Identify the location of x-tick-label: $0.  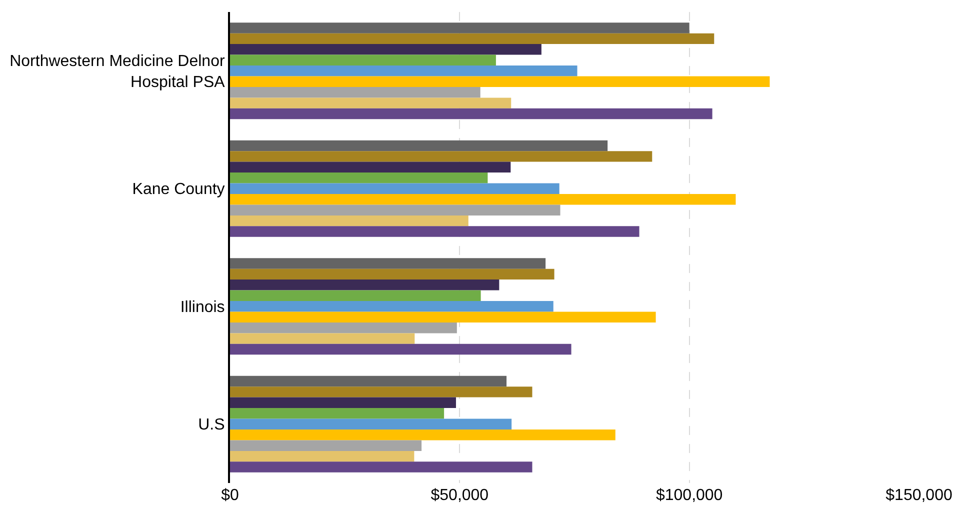
(230, 495).